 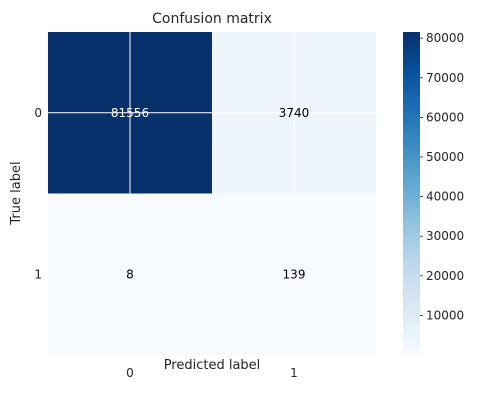 I want to click on colorbar, so click(x=411, y=193).